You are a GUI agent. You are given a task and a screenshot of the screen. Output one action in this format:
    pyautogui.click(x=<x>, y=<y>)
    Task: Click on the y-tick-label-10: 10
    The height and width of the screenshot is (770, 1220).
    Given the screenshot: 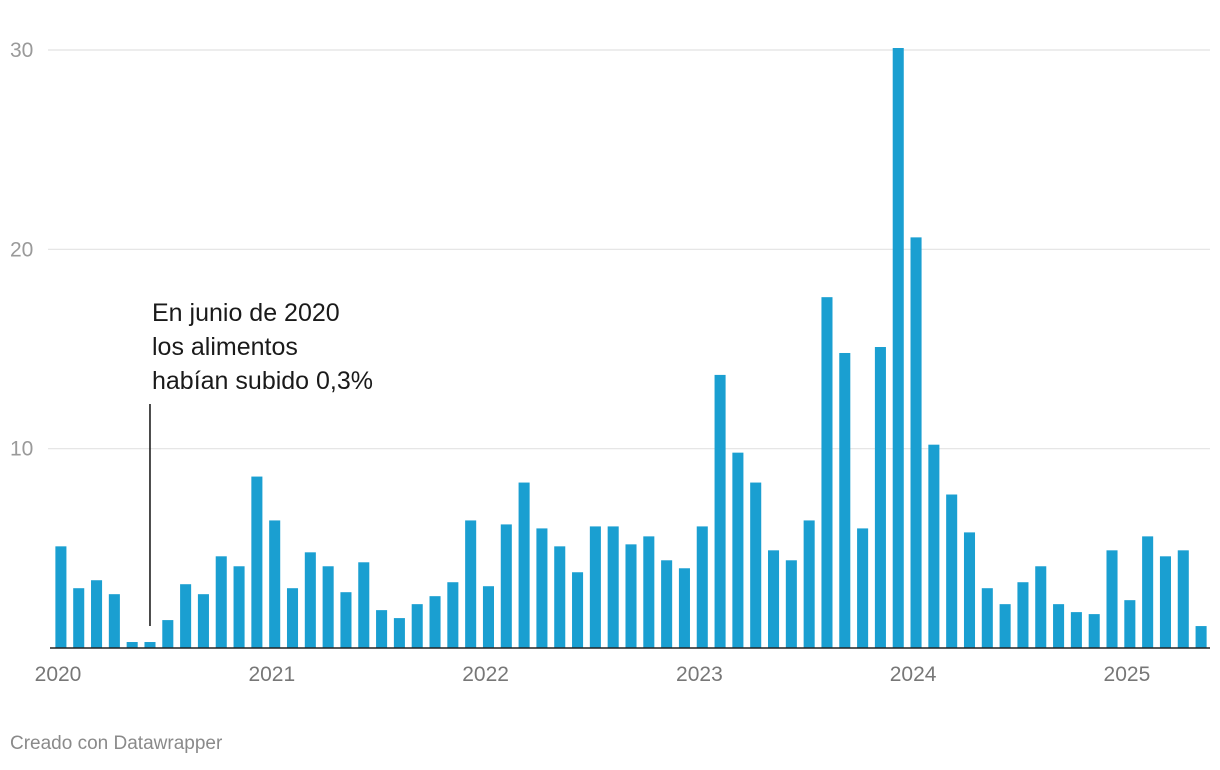 What is the action you would take?
    pyautogui.click(x=21, y=449)
    